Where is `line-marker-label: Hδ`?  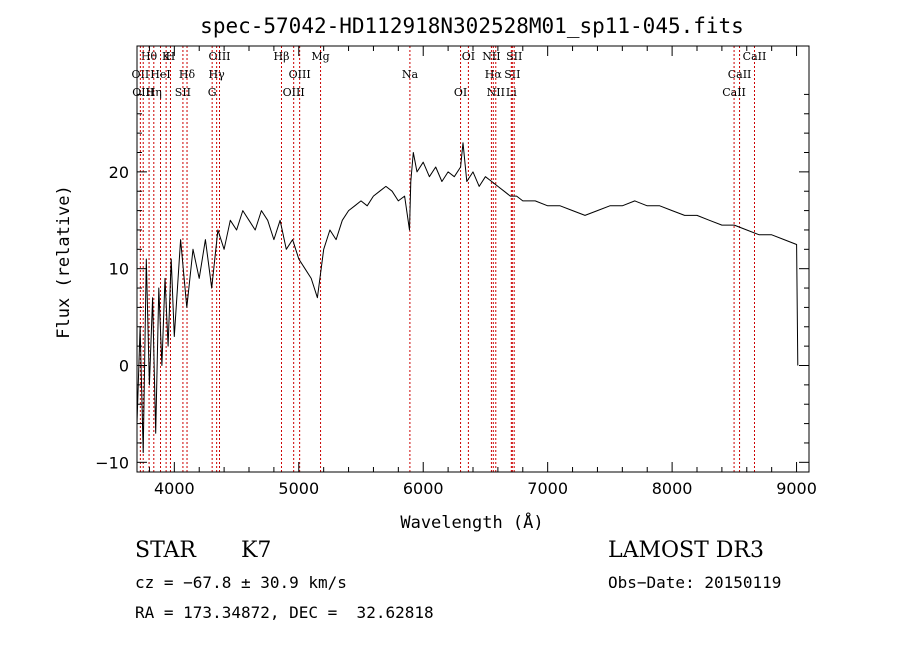 line-marker-label: Hδ is located at coordinates (187, 74).